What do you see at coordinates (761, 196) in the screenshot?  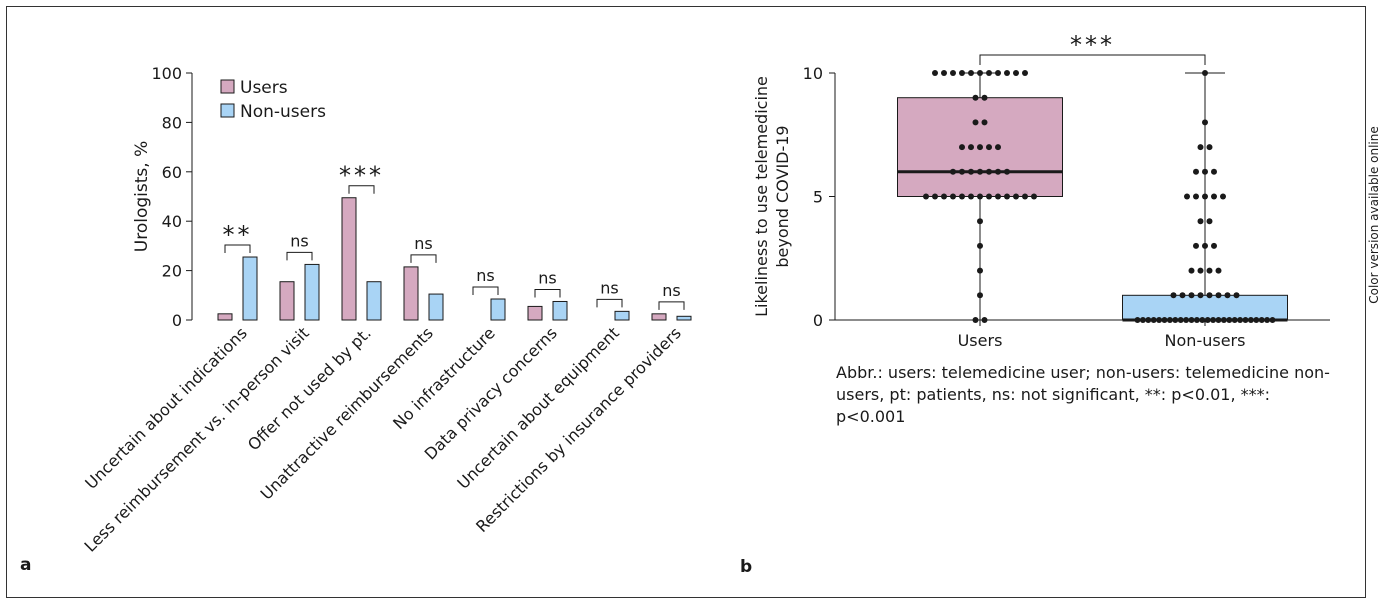 I see `y-axis-label-line1: Likeliness to use telemedicine` at bounding box center [761, 196].